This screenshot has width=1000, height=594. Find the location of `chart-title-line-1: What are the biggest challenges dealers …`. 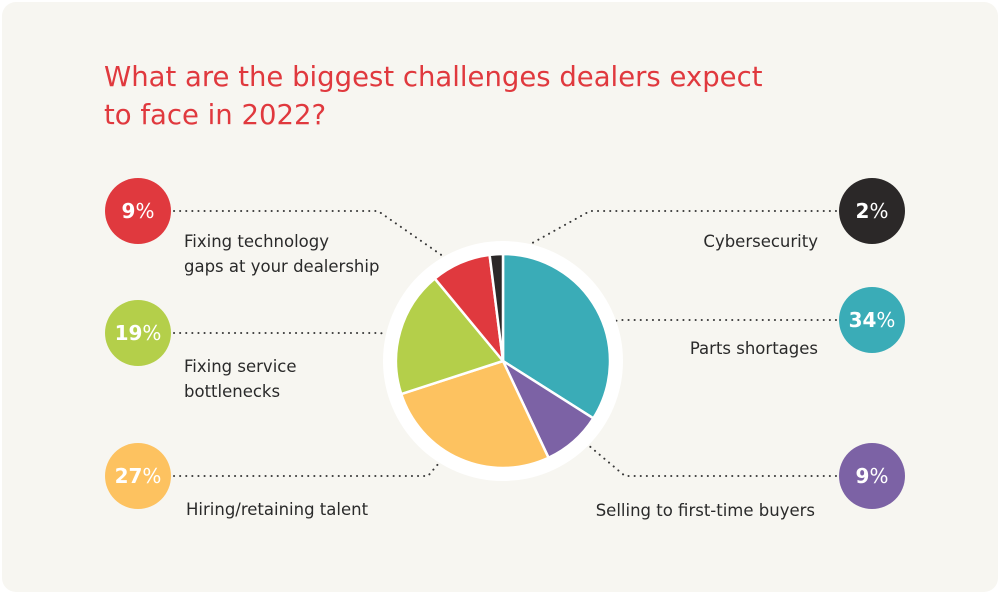

chart-title-line-1: What are the biggest challenges dealers … is located at coordinates (433, 77).